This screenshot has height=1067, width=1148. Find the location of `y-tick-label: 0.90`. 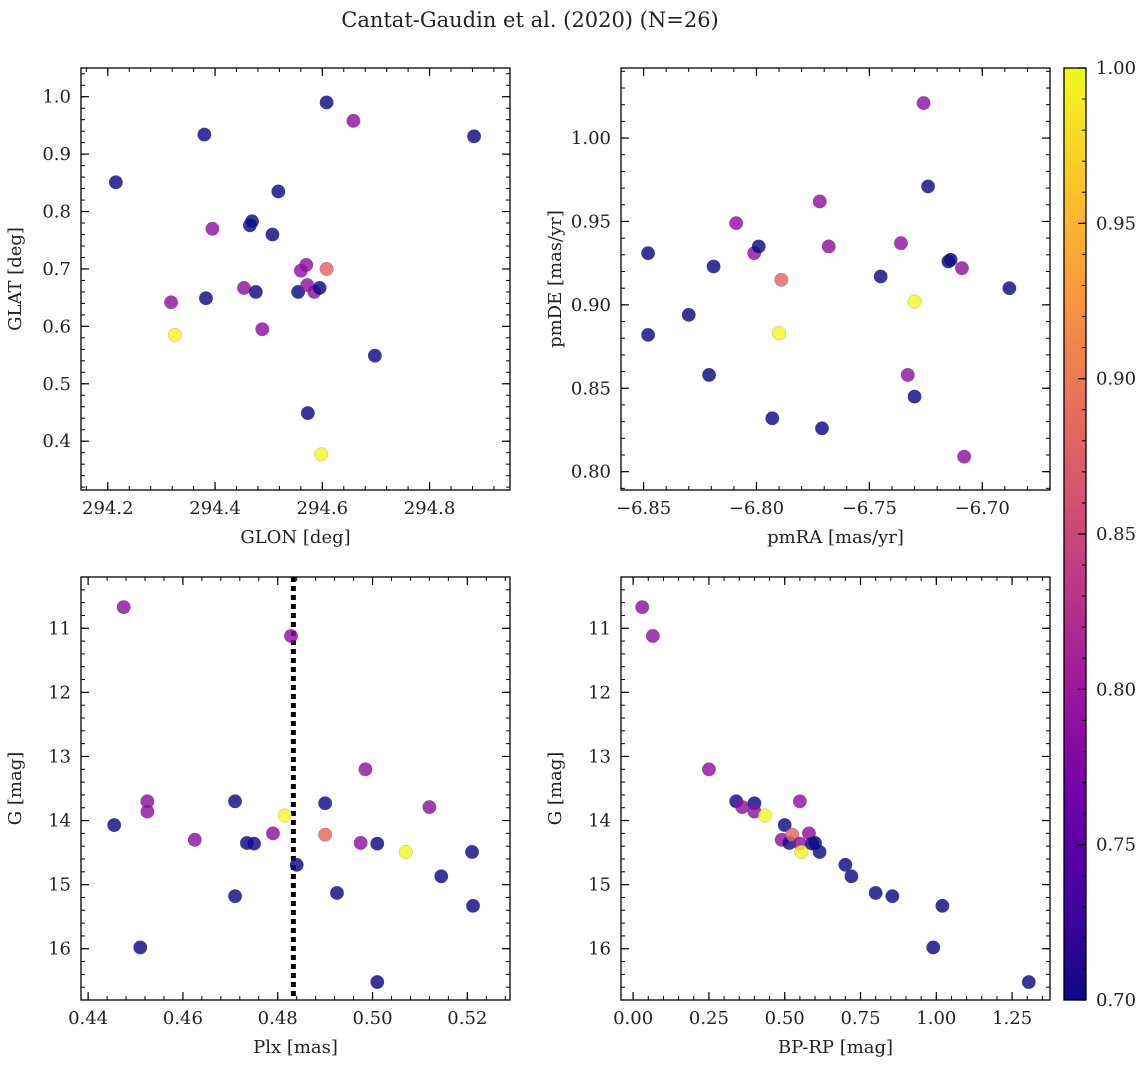

y-tick-label: 0.90 is located at coordinates (591, 305).